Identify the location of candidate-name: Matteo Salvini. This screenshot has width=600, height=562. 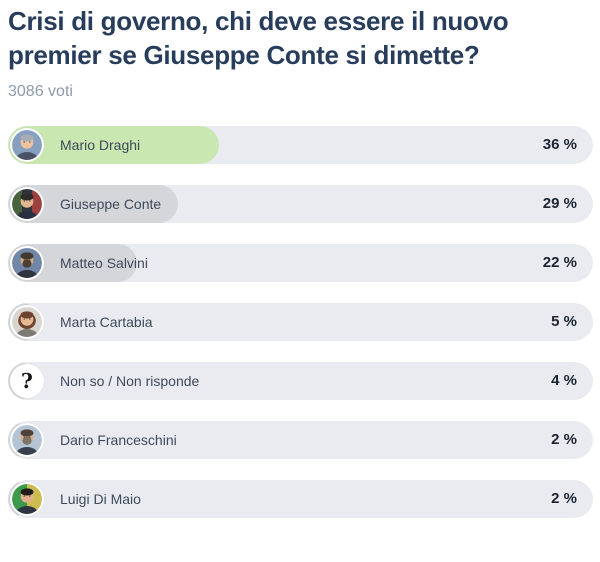
(104, 263).